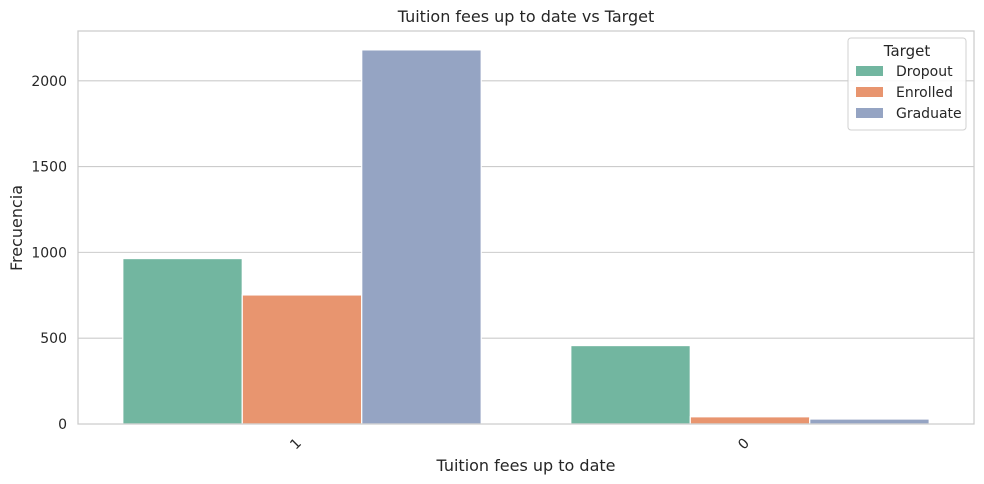 This screenshot has height=484, width=984. I want to click on y-tick-label: 2000, so click(49, 82).